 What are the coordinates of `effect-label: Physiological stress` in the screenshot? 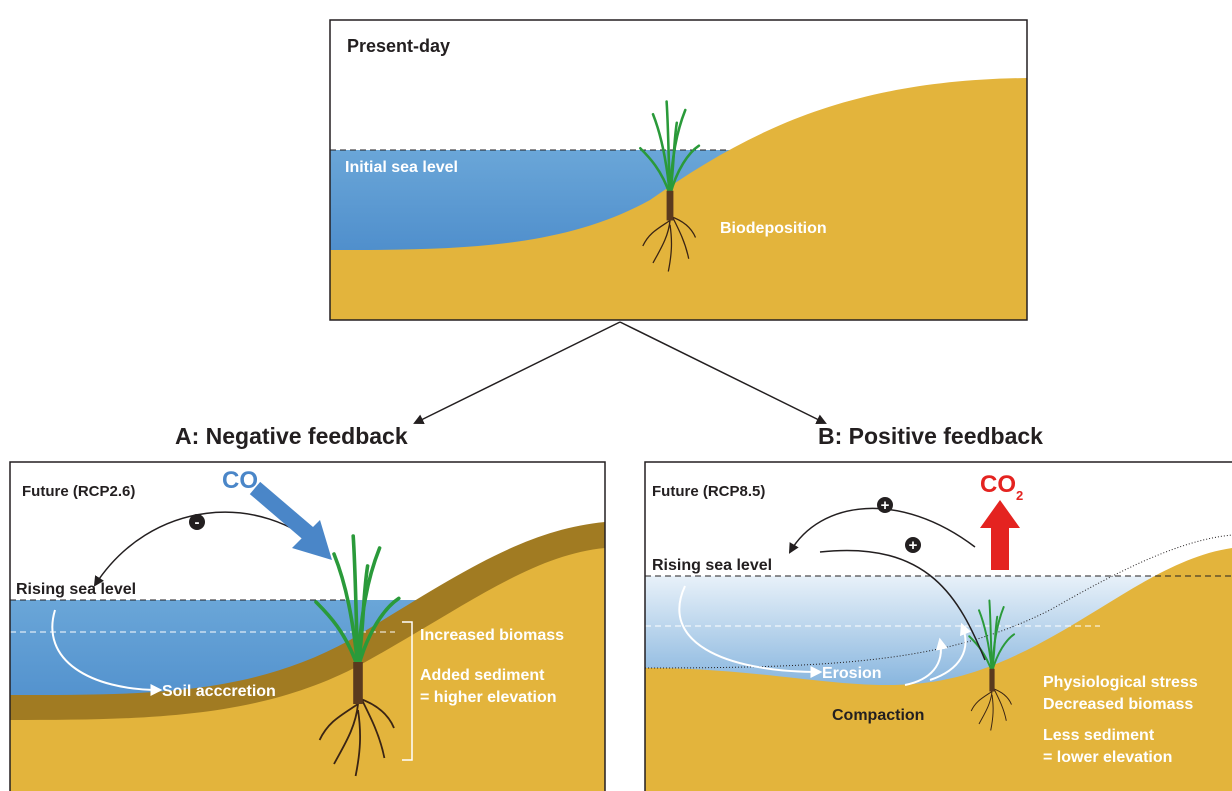 It's located at (1120, 682).